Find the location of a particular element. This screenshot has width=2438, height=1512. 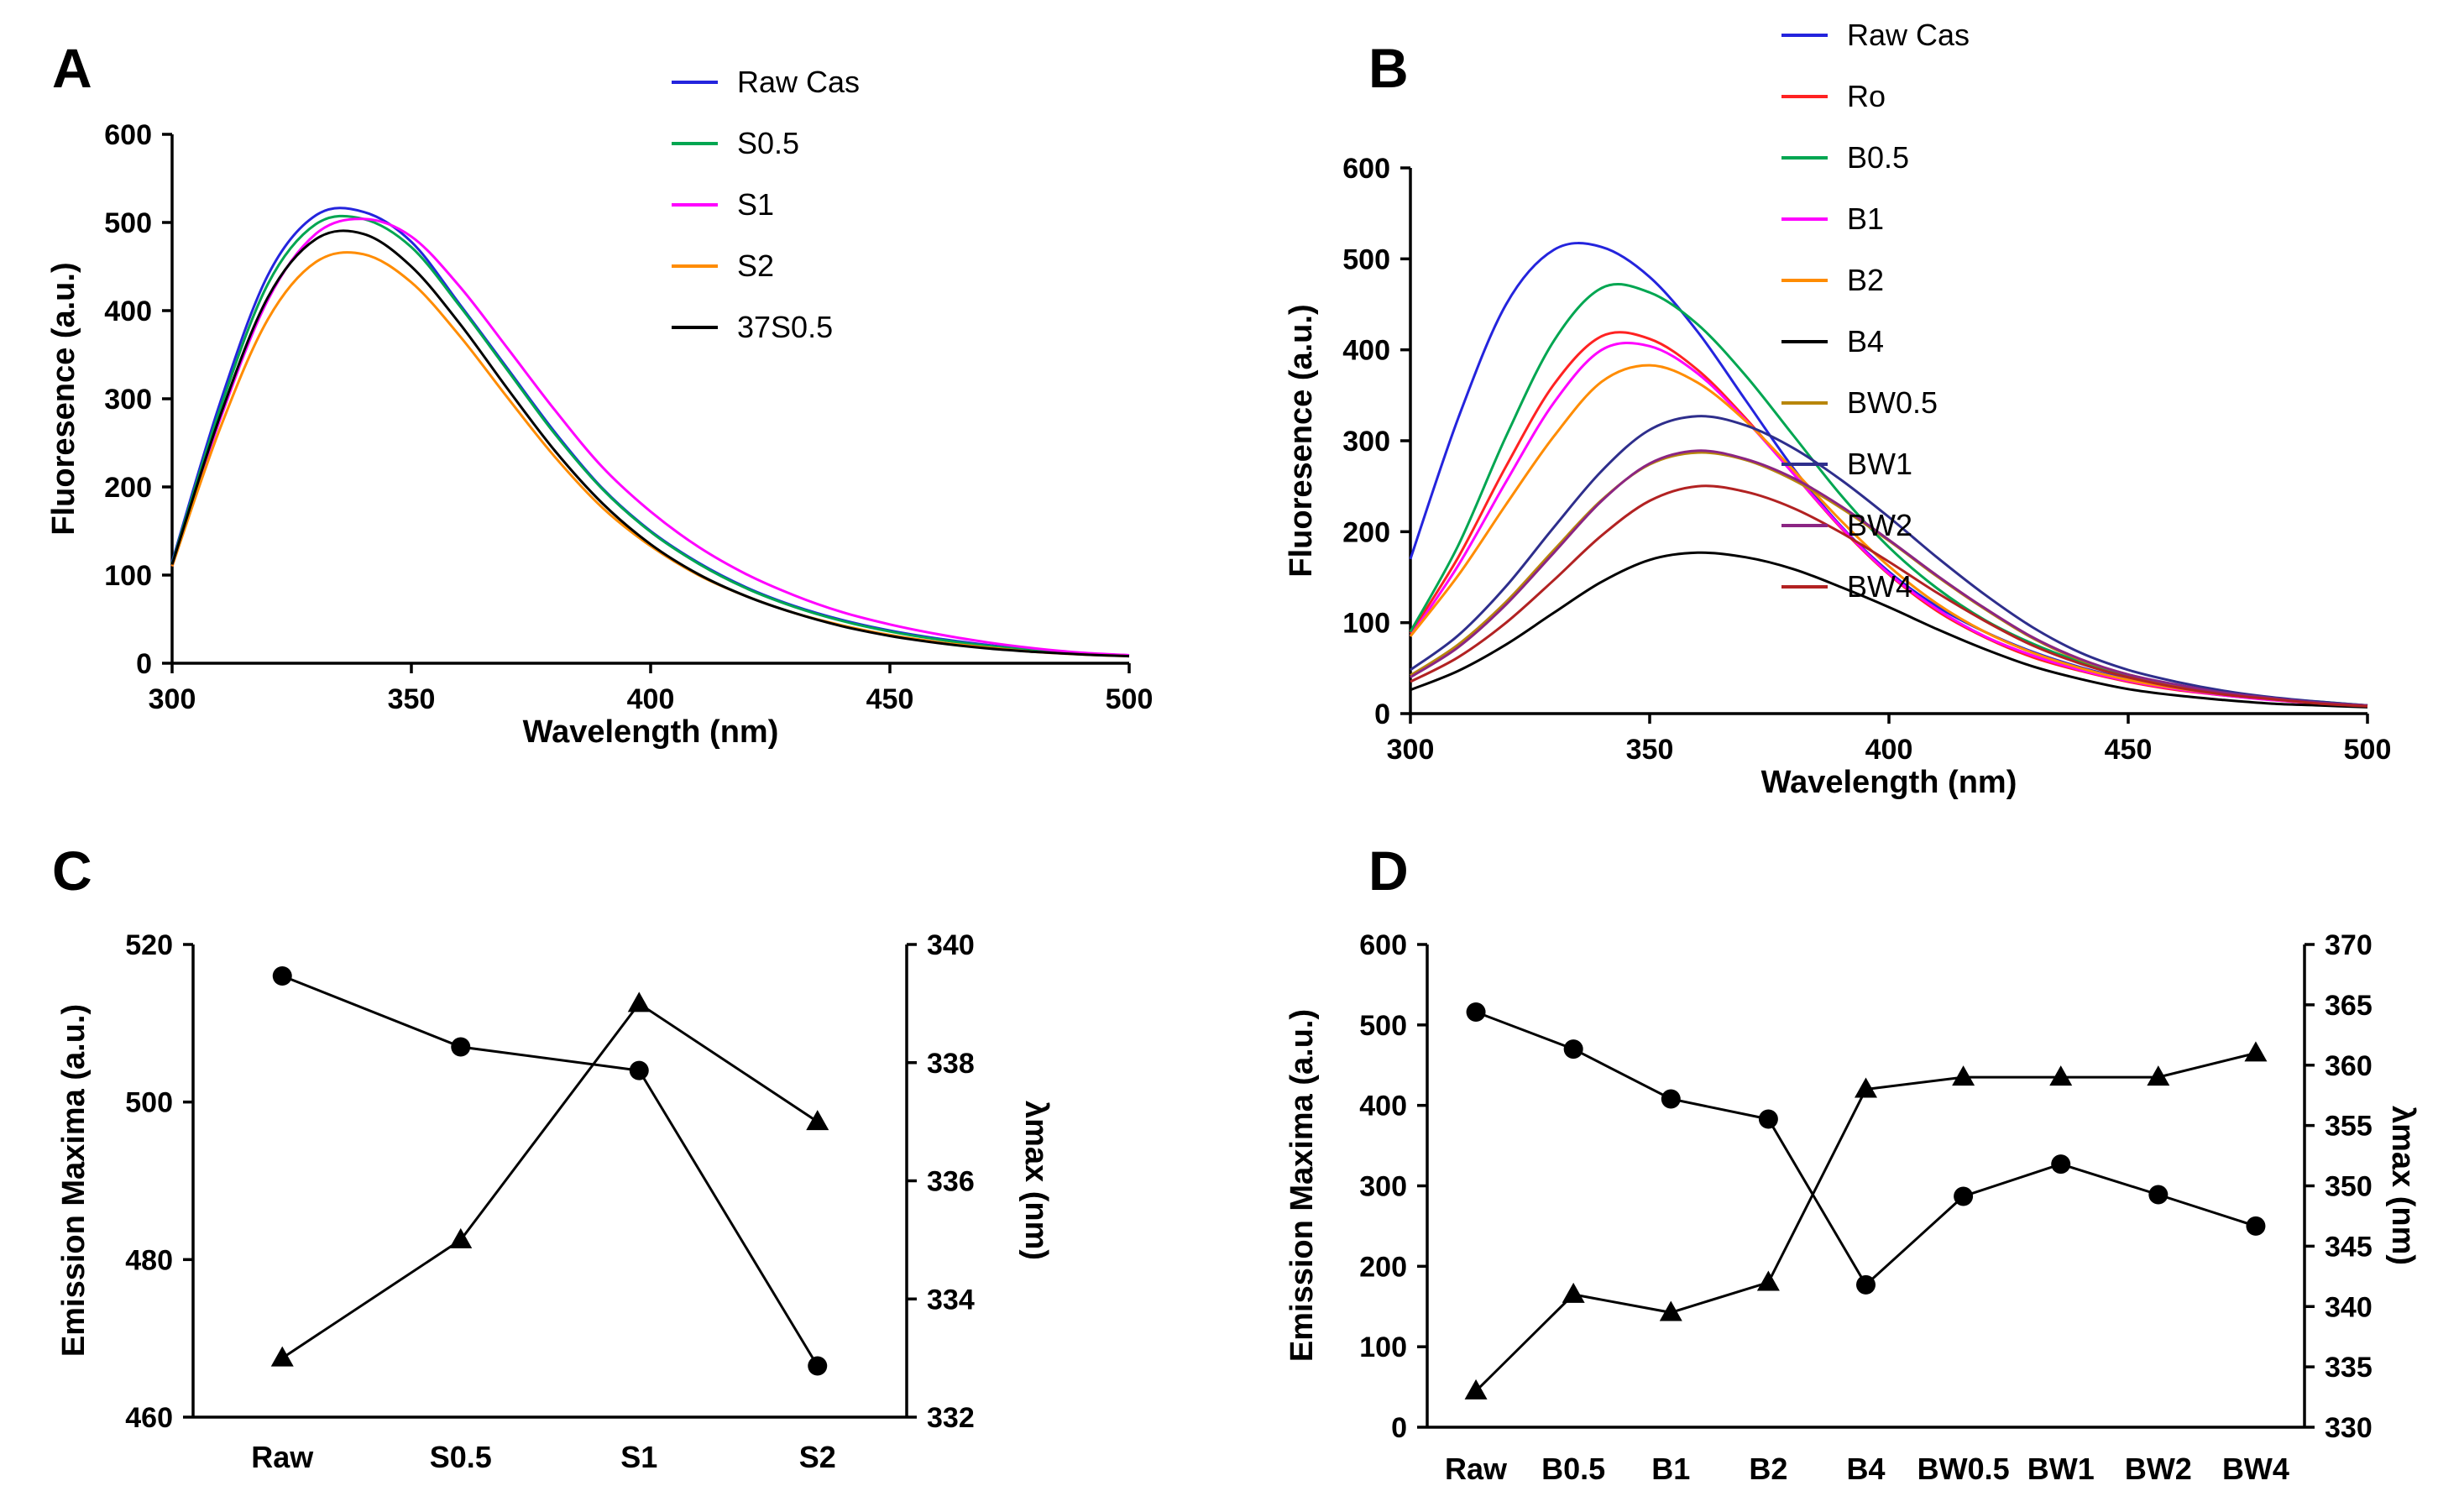

x-tick-label: 450 is located at coordinates (2129, 750).